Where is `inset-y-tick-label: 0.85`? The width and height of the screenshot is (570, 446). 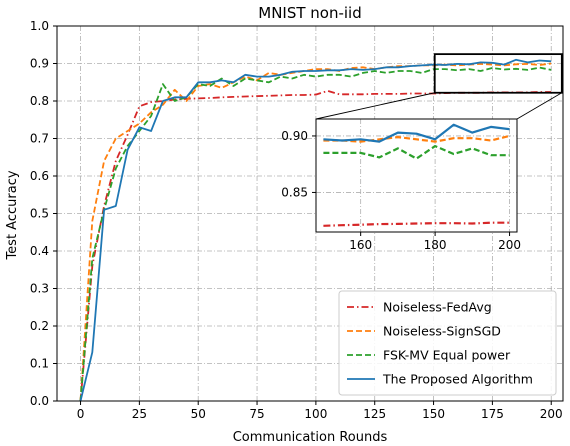 inset-y-tick-label: 0.85 is located at coordinates (294, 192).